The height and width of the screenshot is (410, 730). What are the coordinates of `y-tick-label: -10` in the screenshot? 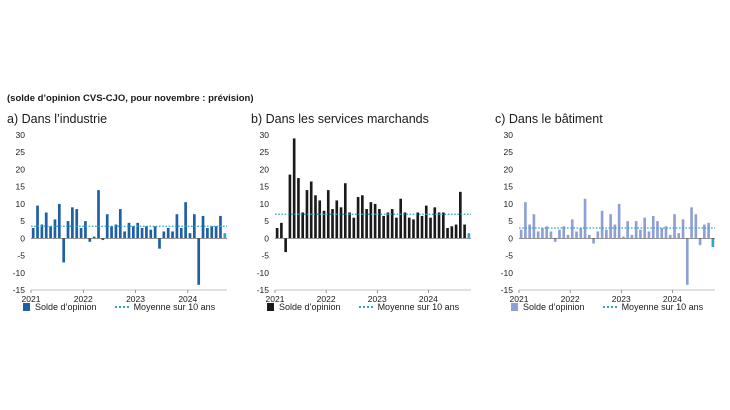 It's located at (19, 273).